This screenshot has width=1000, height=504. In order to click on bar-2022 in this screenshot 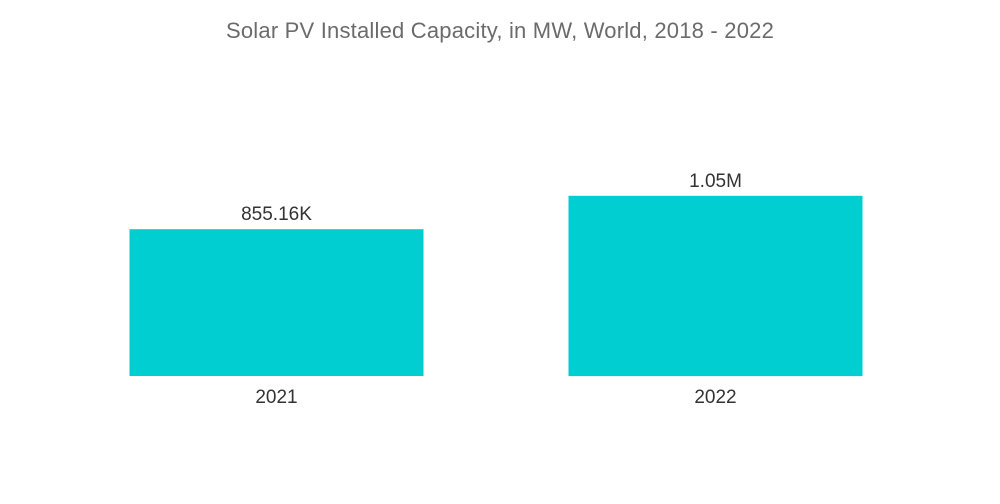, I will do `click(715, 286)`.